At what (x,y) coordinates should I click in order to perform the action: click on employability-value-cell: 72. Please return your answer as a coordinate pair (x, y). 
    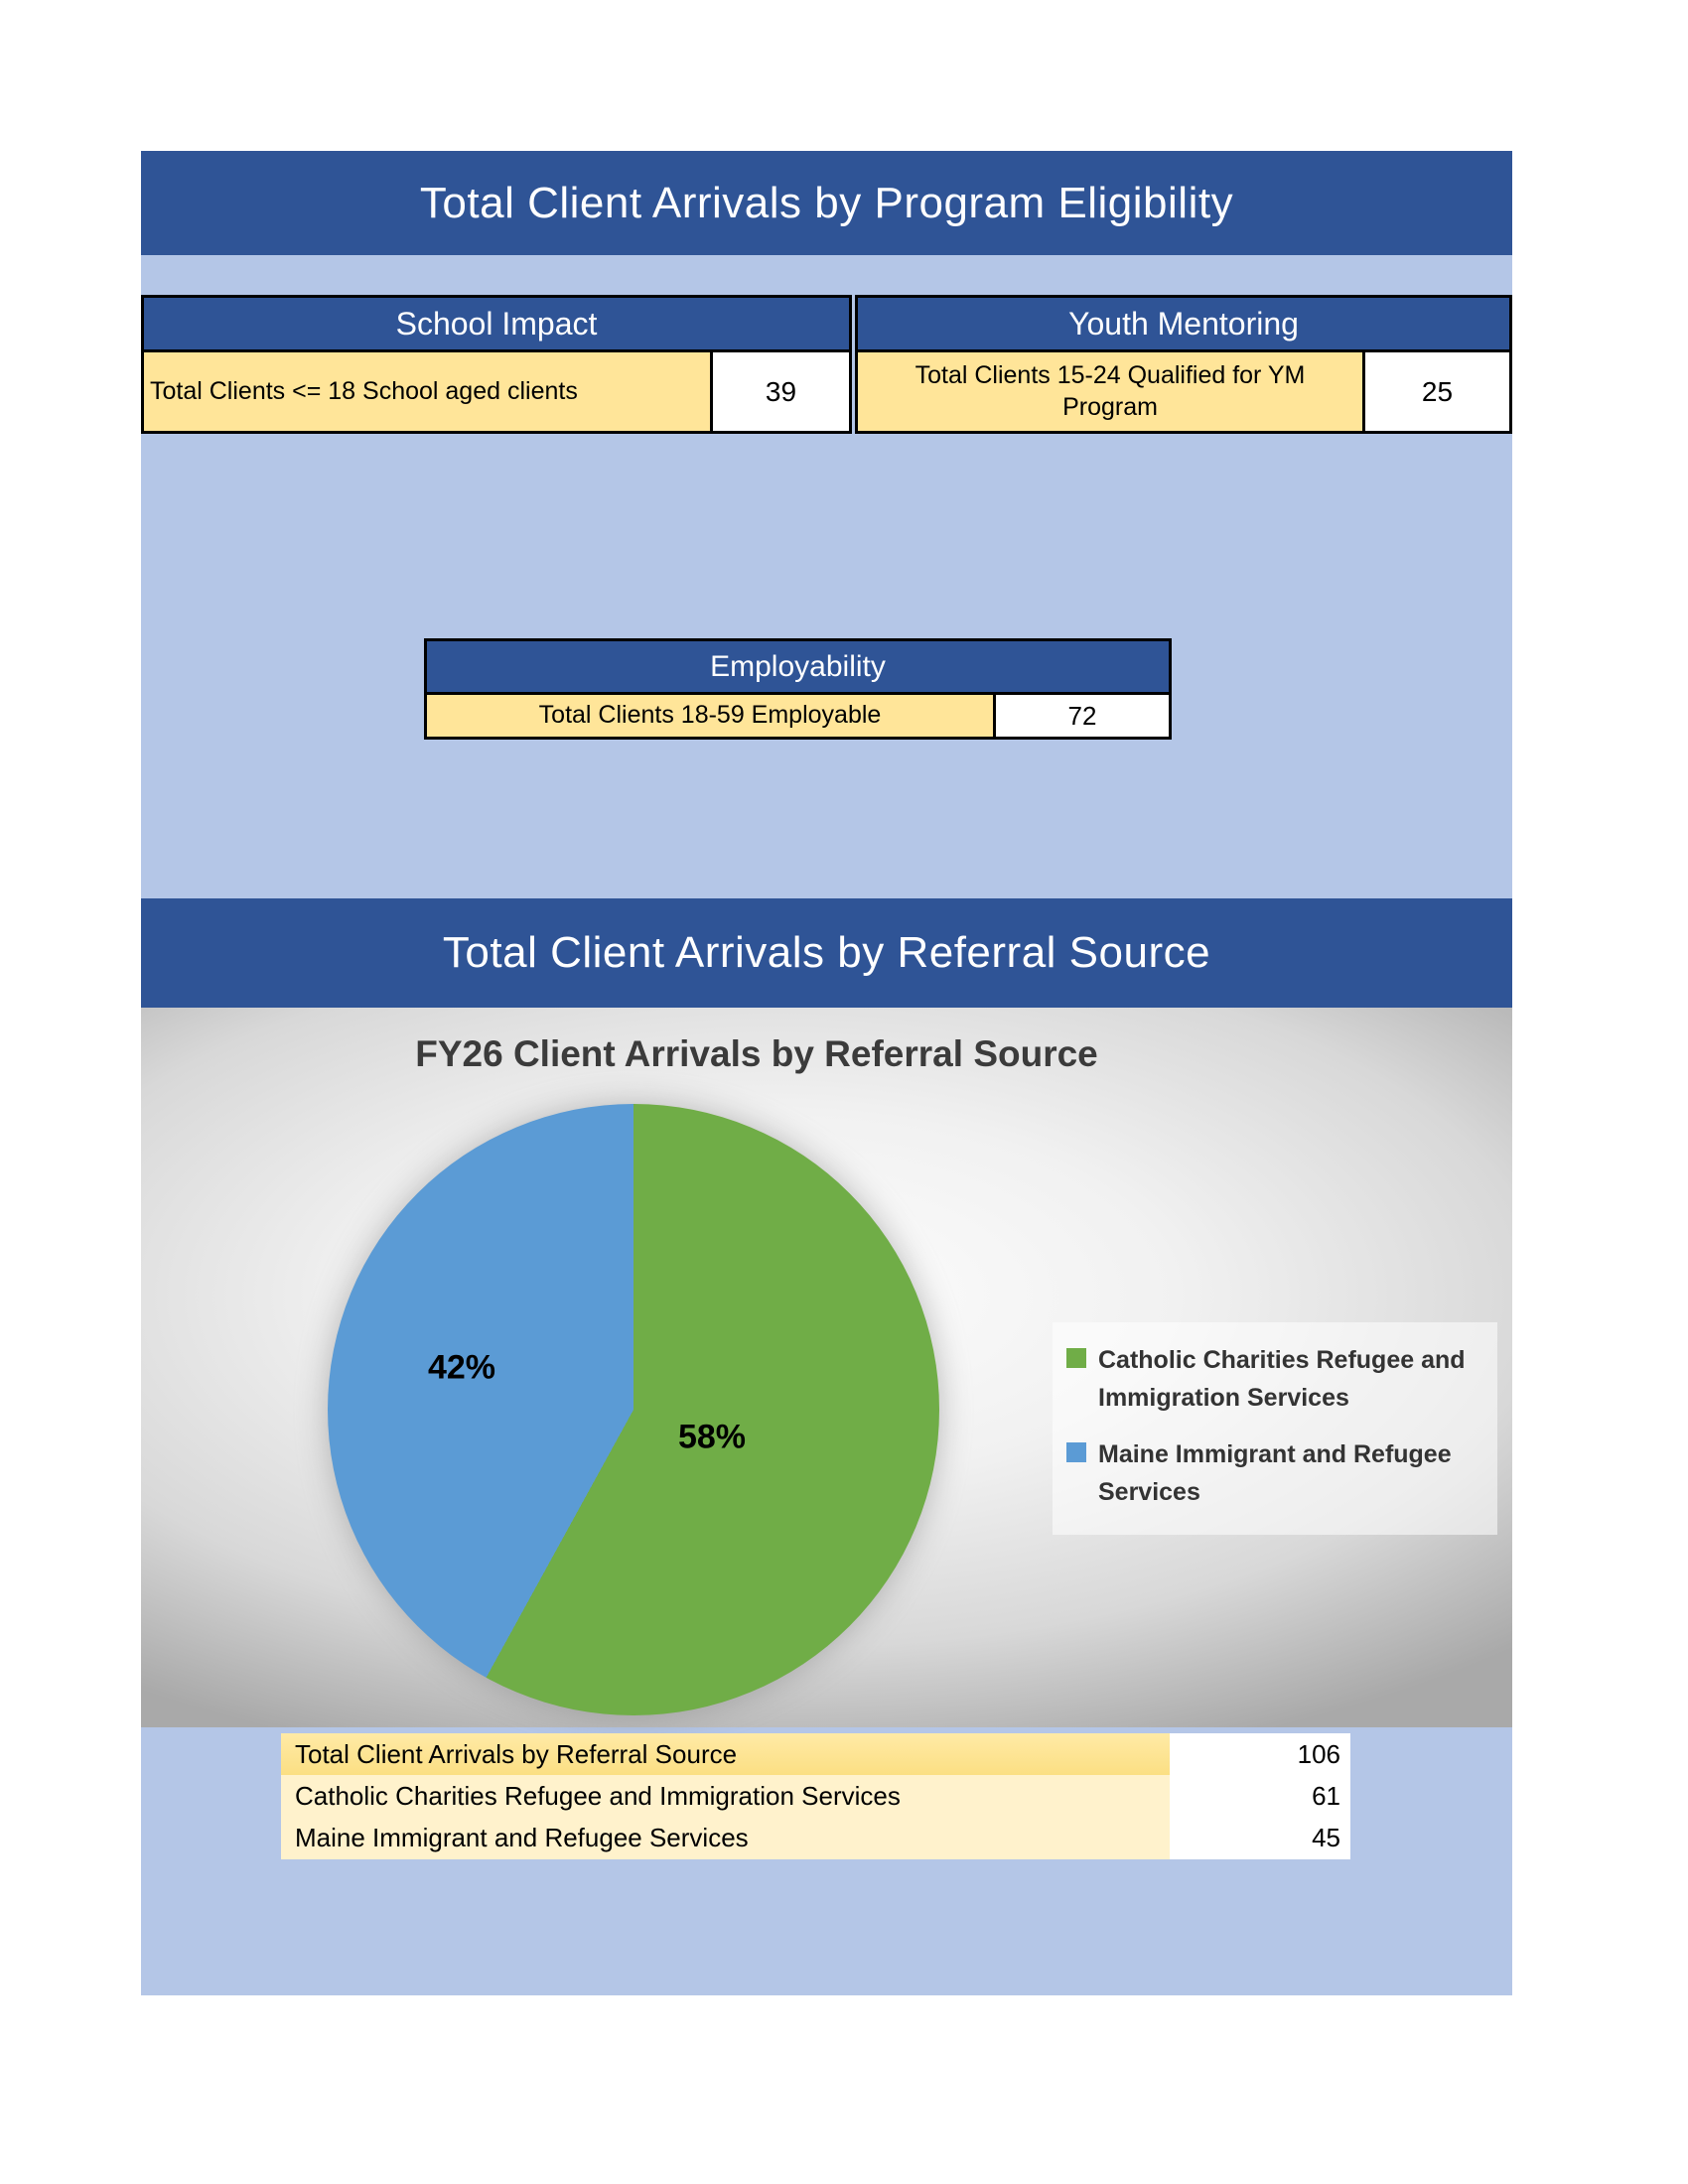
    Looking at the image, I should click on (1081, 716).